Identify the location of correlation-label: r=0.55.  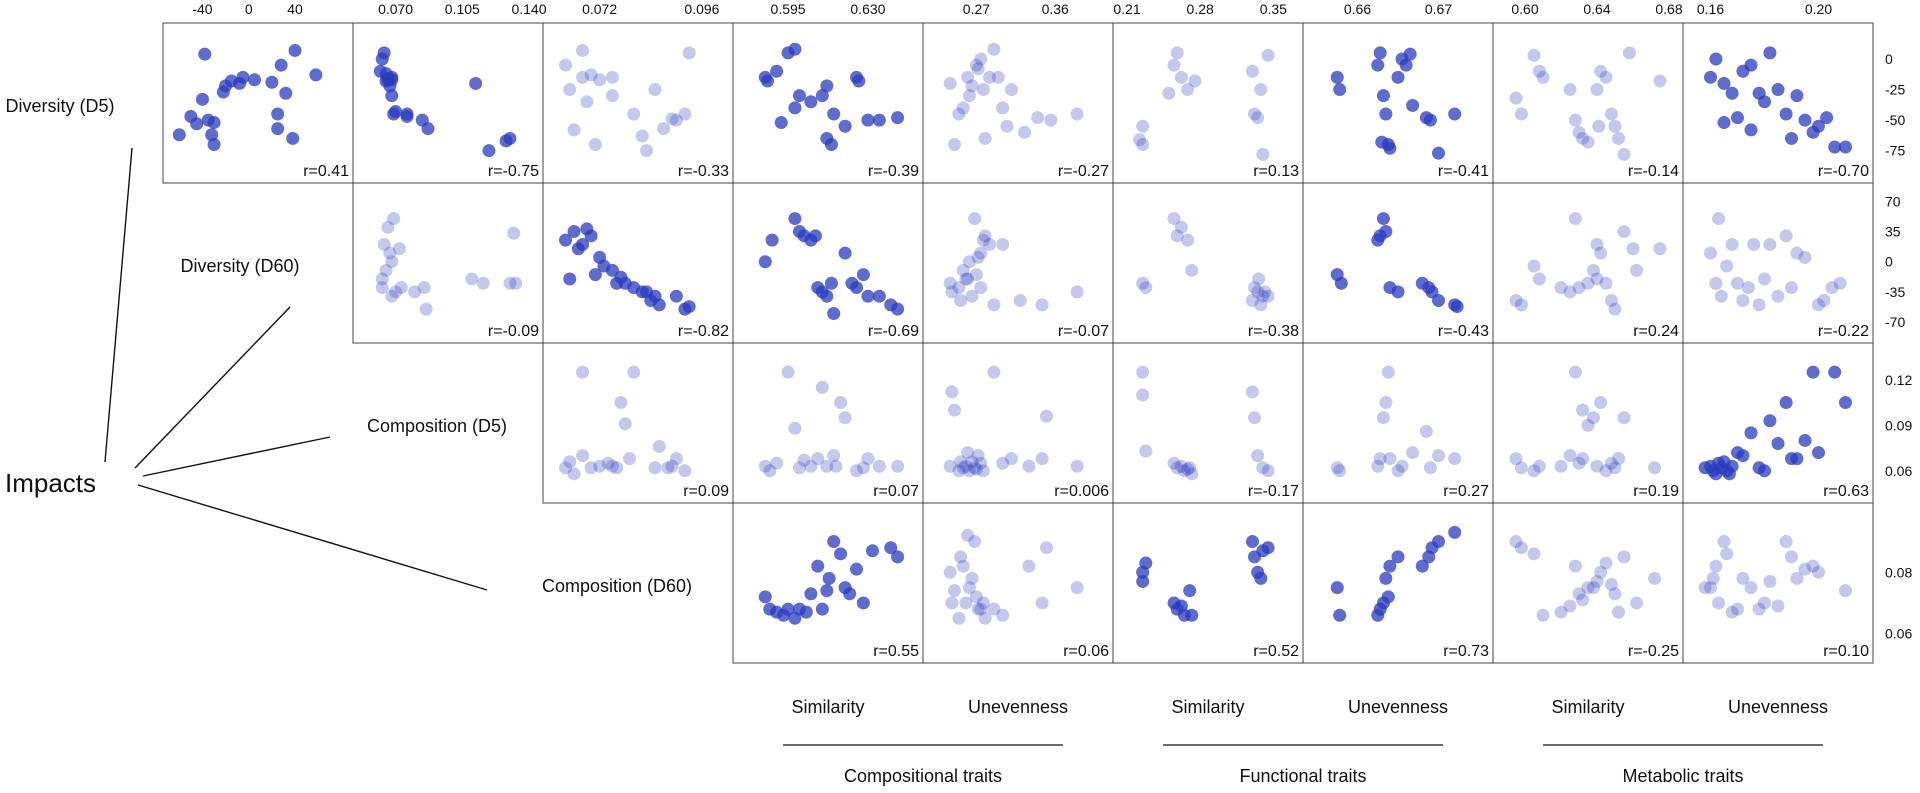
(896, 651).